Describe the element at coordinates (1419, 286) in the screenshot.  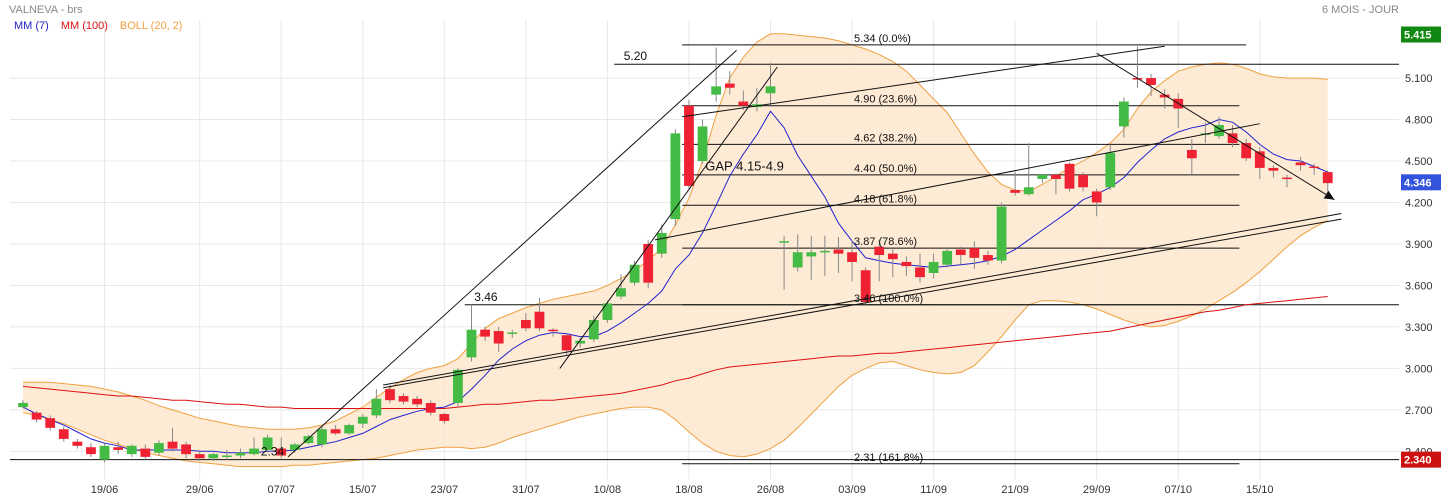
I see `y-tick-label: 3.600` at that location.